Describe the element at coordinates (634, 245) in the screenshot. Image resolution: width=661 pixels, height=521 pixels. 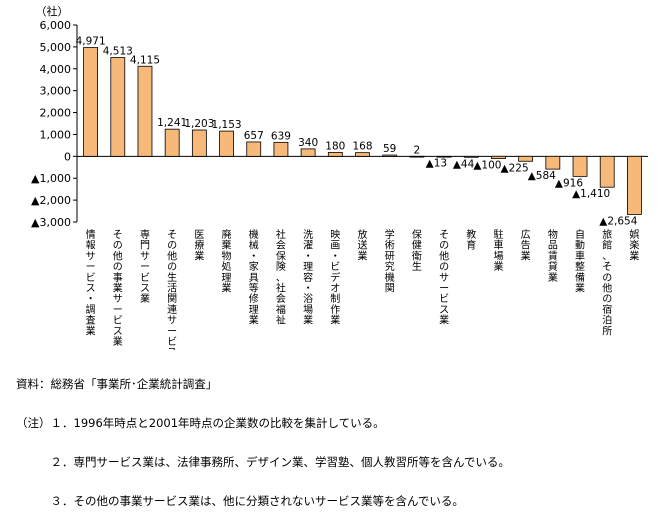
I see `category-label: 娯楽業` at that location.